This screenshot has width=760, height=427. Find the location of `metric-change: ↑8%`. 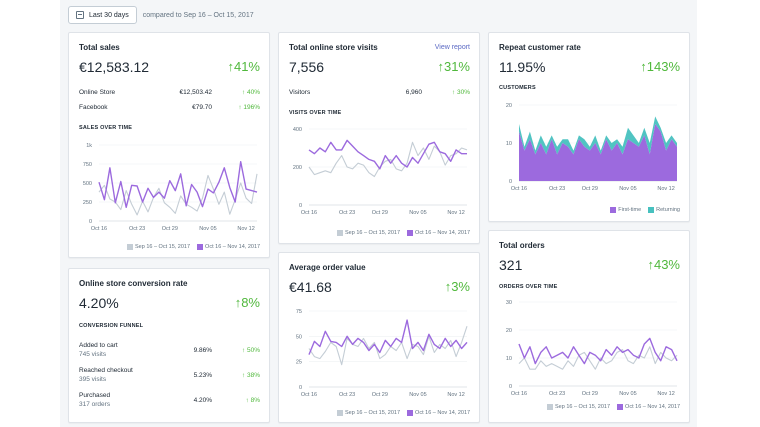

metric-change: ↑8% is located at coordinates (247, 302).